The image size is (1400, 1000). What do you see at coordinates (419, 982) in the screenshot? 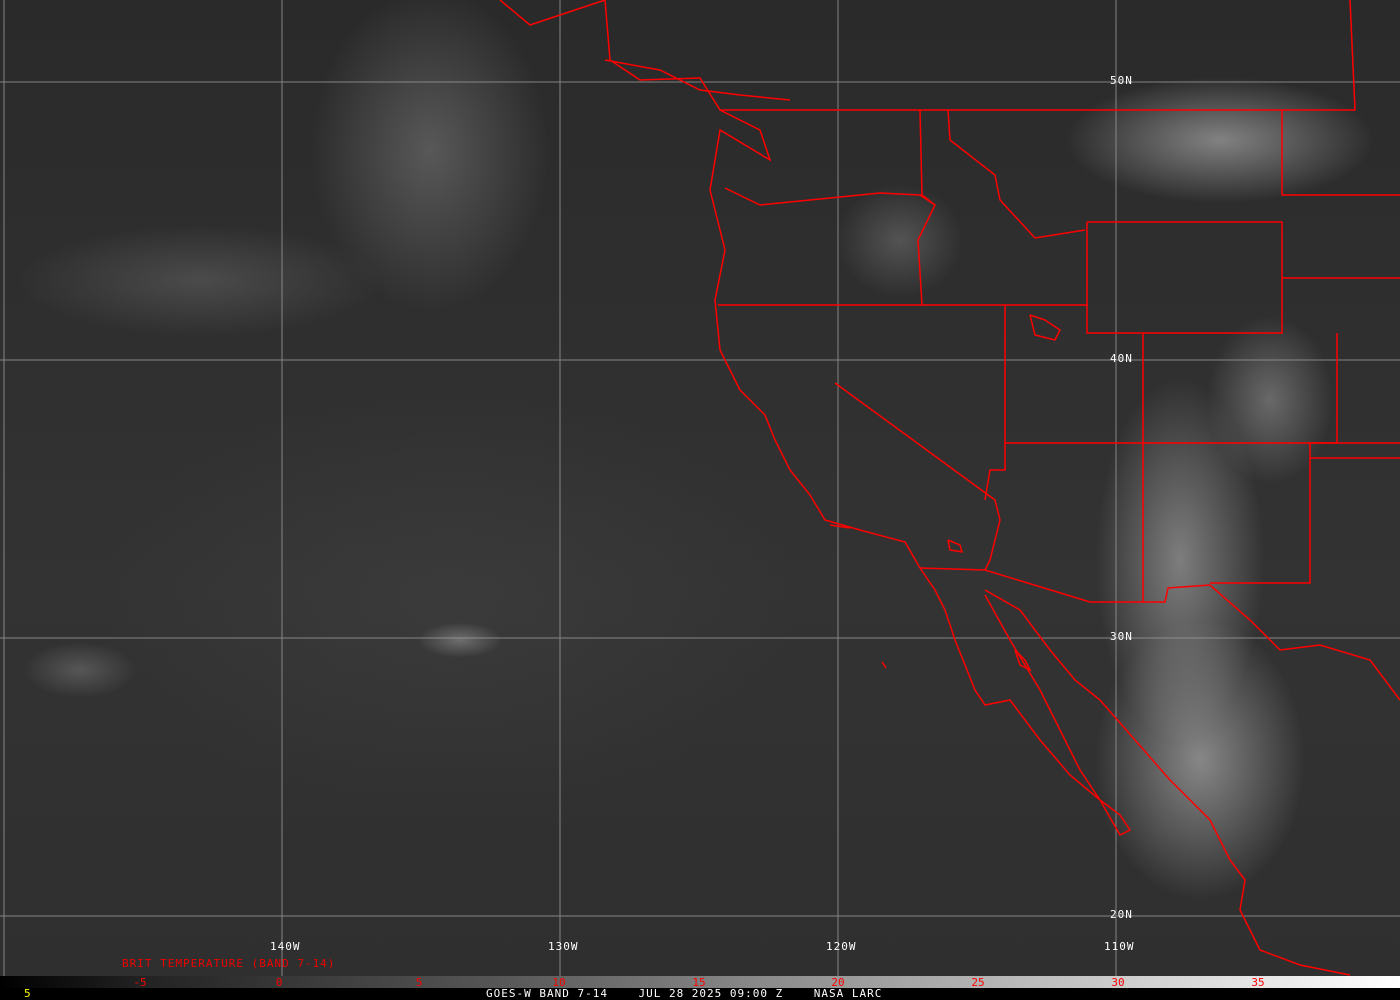
I see `colorbar-tick: 5` at bounding box center [419, 982].